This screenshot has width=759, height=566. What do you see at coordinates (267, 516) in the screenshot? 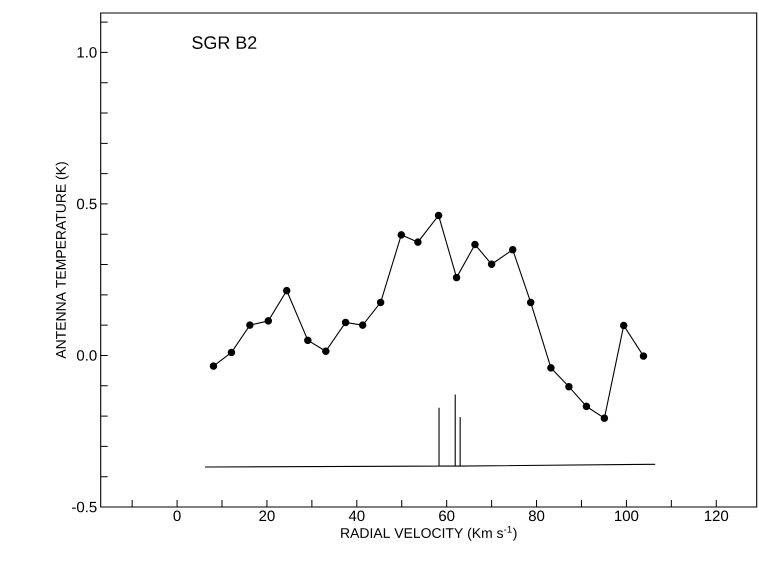
I see `x-tick-label: 20` at bounding box center [267, 516].